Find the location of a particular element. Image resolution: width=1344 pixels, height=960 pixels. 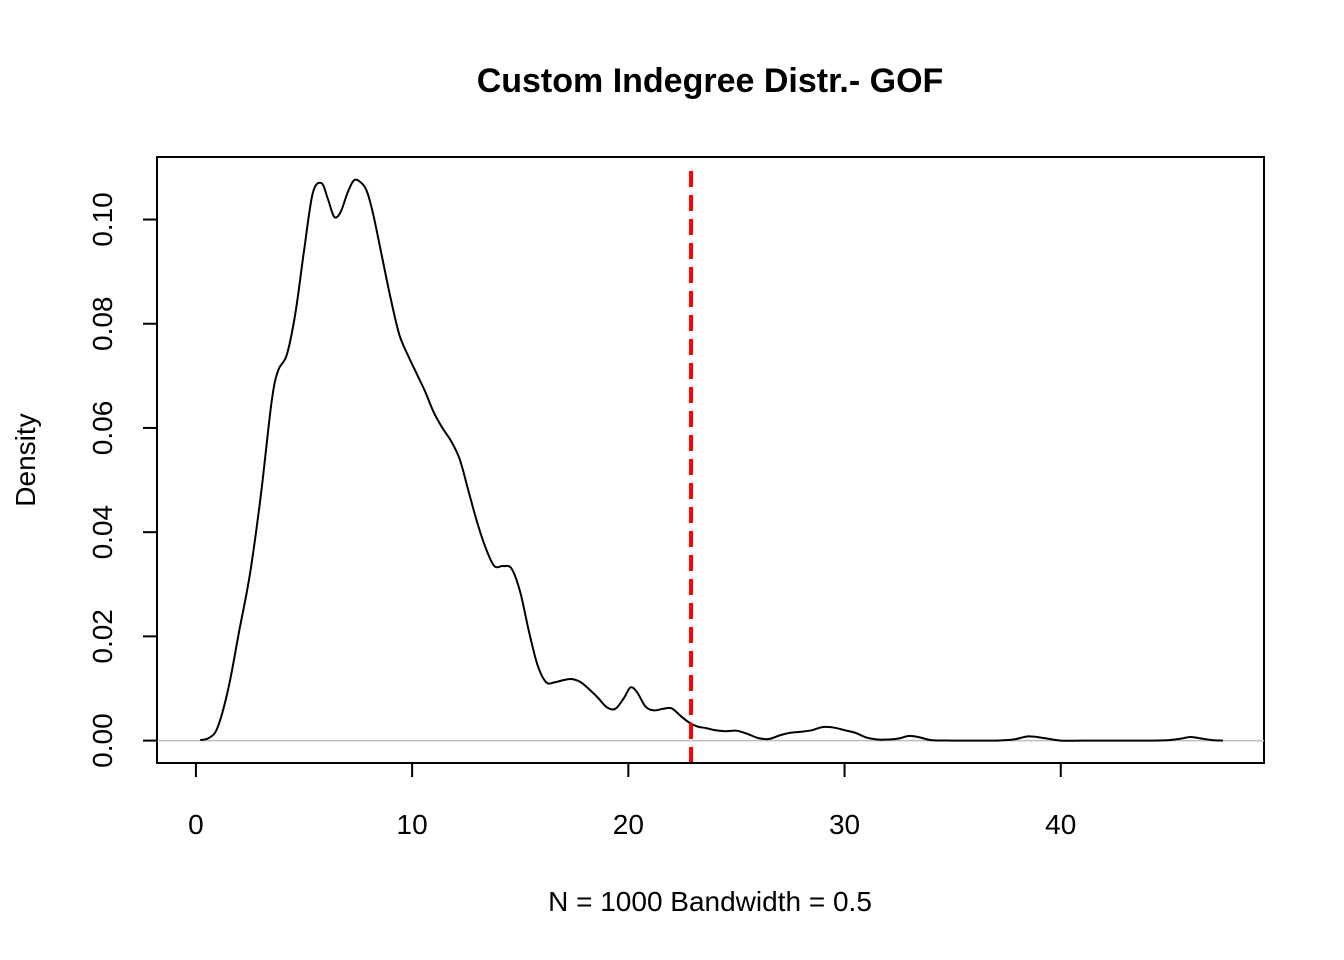

y-tick-label: 0.08 is located at coordinates (102, 323).